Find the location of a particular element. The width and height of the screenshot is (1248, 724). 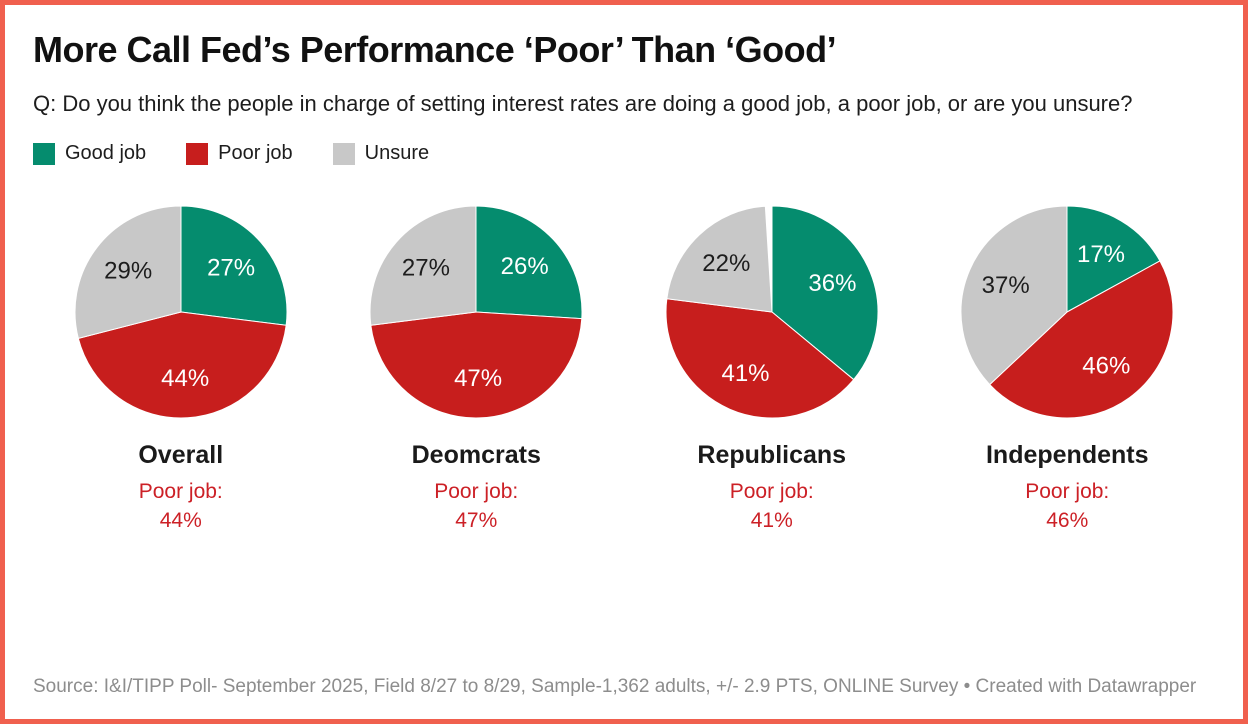

pie-callout: Poor job: 44% is located at coordinates (181, 506).